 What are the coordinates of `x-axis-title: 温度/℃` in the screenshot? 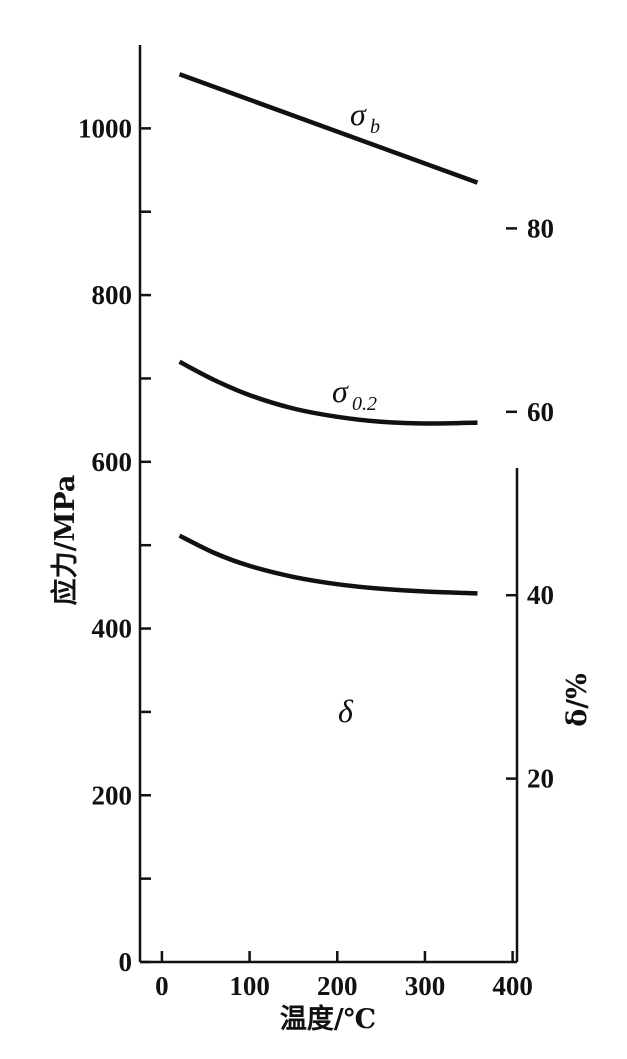 It's located at (328, 1019).